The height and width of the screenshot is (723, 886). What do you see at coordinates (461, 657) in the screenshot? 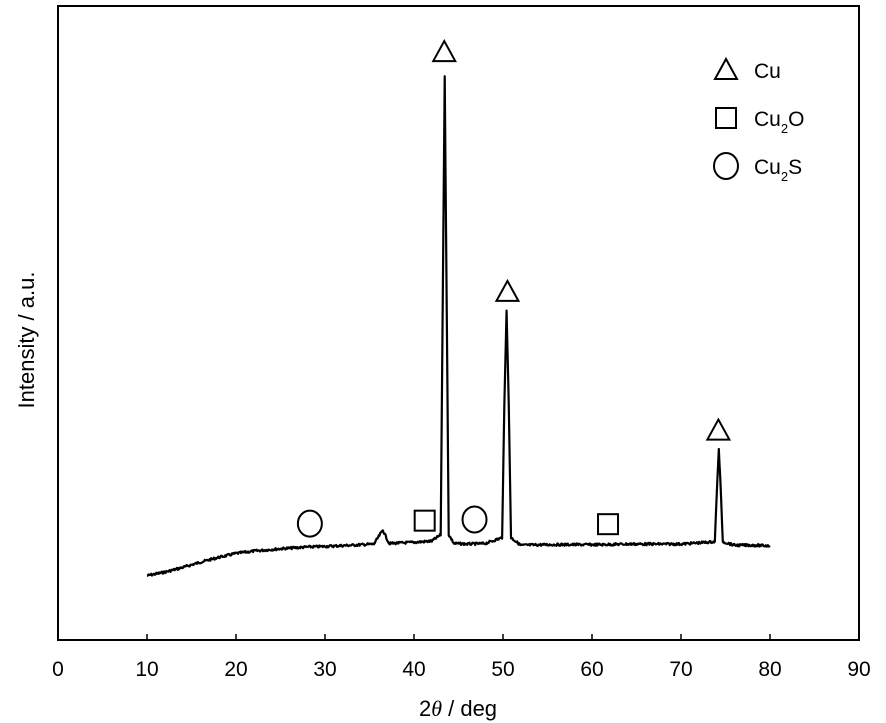
I see `x-axis-ticks: 0 10 20 30 40 50 60 70 80 90` at bounding box center [461, 657].